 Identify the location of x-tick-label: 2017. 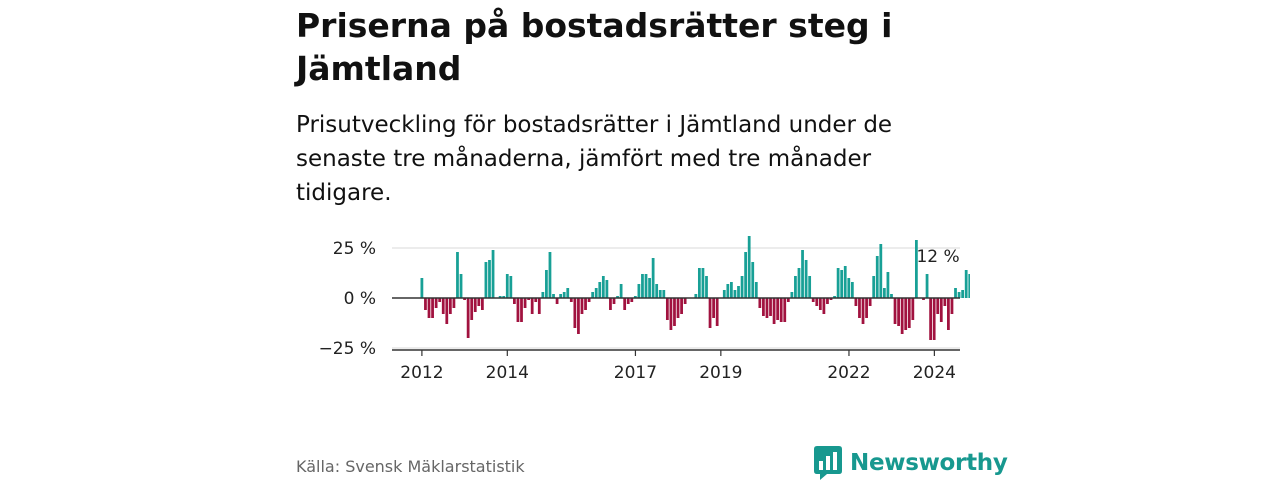
(635, 373).